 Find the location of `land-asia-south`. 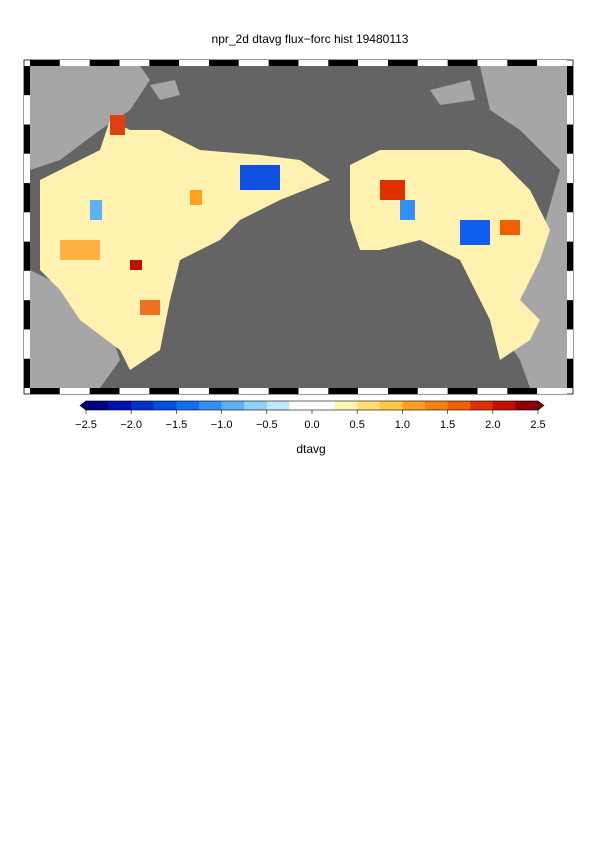

land-asia-south is located at coordinates (75, 329).